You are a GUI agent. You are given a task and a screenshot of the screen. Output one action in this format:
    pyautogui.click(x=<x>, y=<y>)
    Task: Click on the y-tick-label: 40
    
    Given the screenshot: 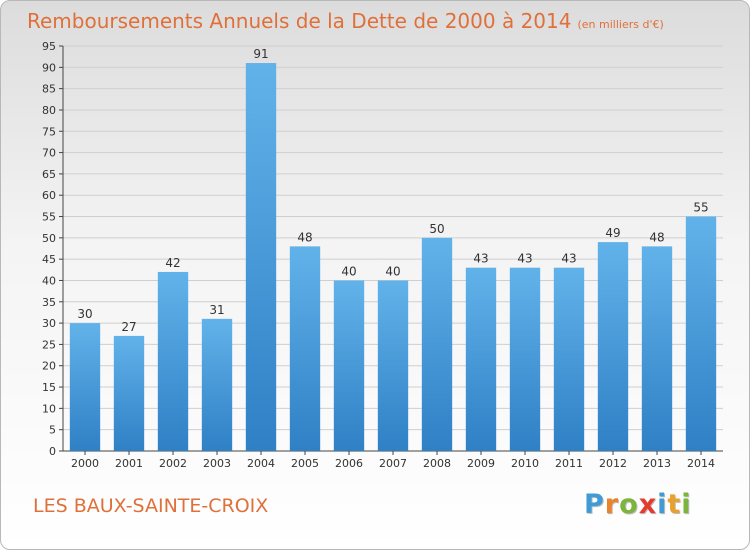 What is the action you would take?
    pyautogui.click(x=49, y=280)
    